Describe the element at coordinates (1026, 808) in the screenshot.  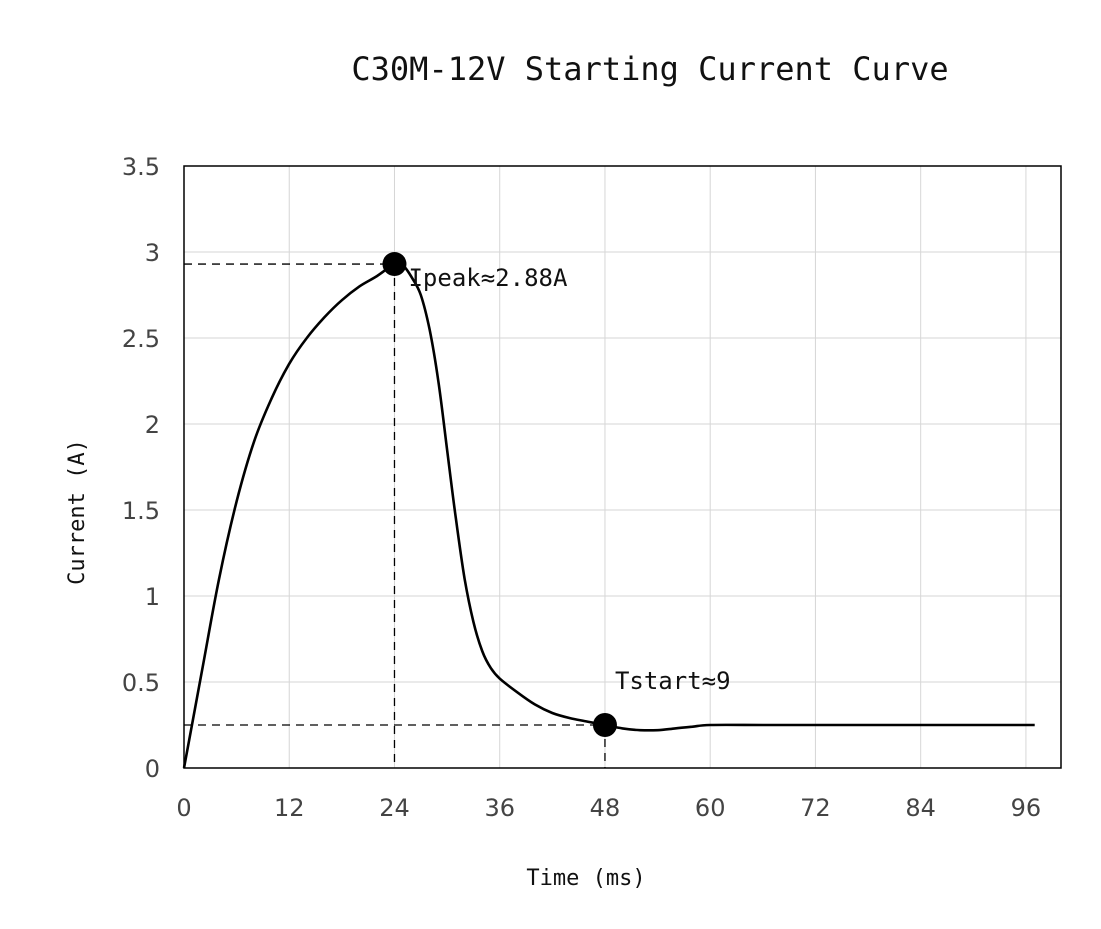
I see `x-tick-label: 96` at that location.